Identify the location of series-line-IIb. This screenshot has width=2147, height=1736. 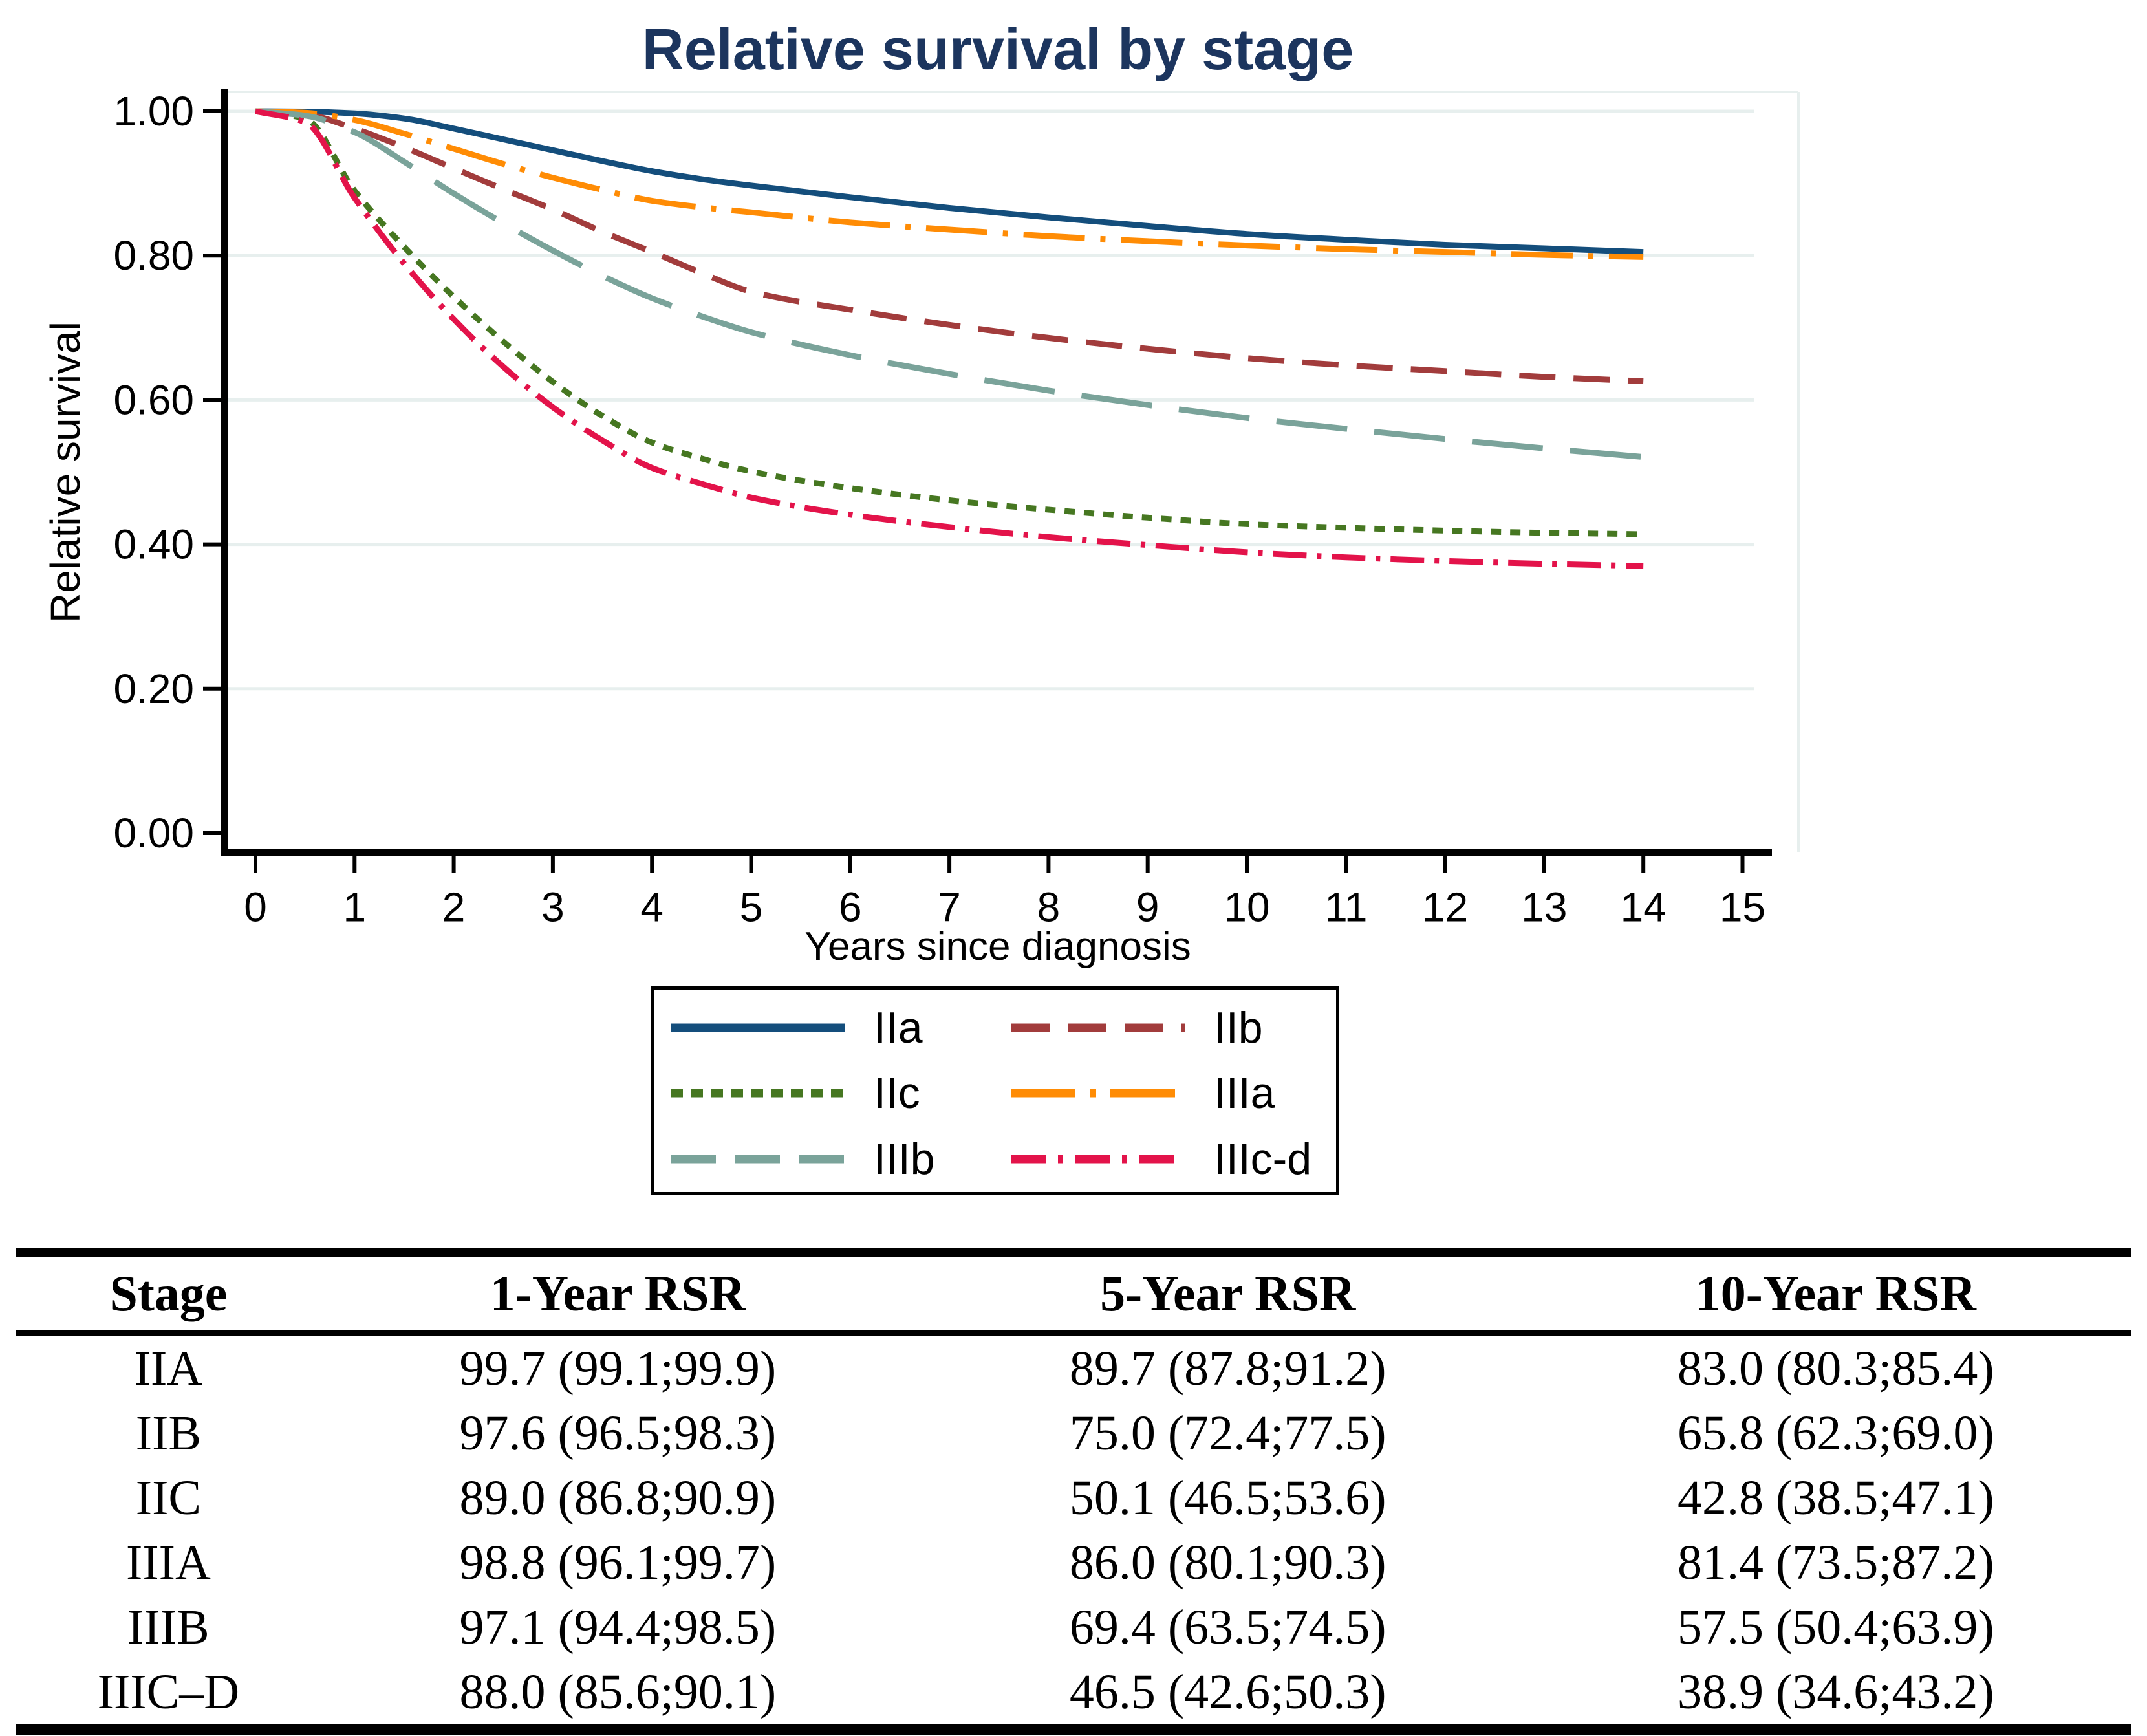
(949, 246).